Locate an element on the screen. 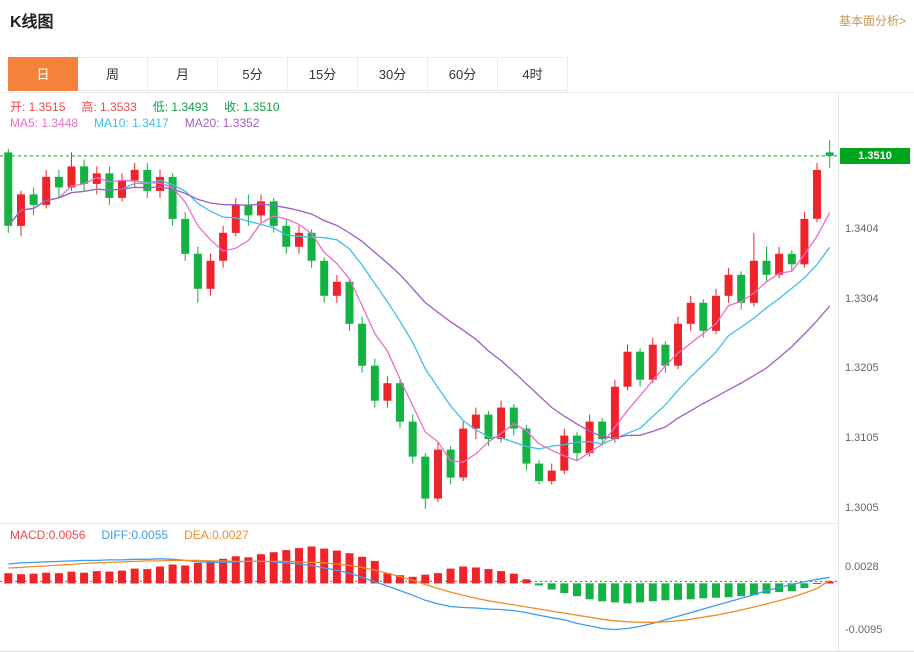 The width and height of the screenshot is (914, 652). ma-readout: MA5: 1.3448 MA10: 1.3417 MA20: 1.3352 is located at coordinates (134, 123).